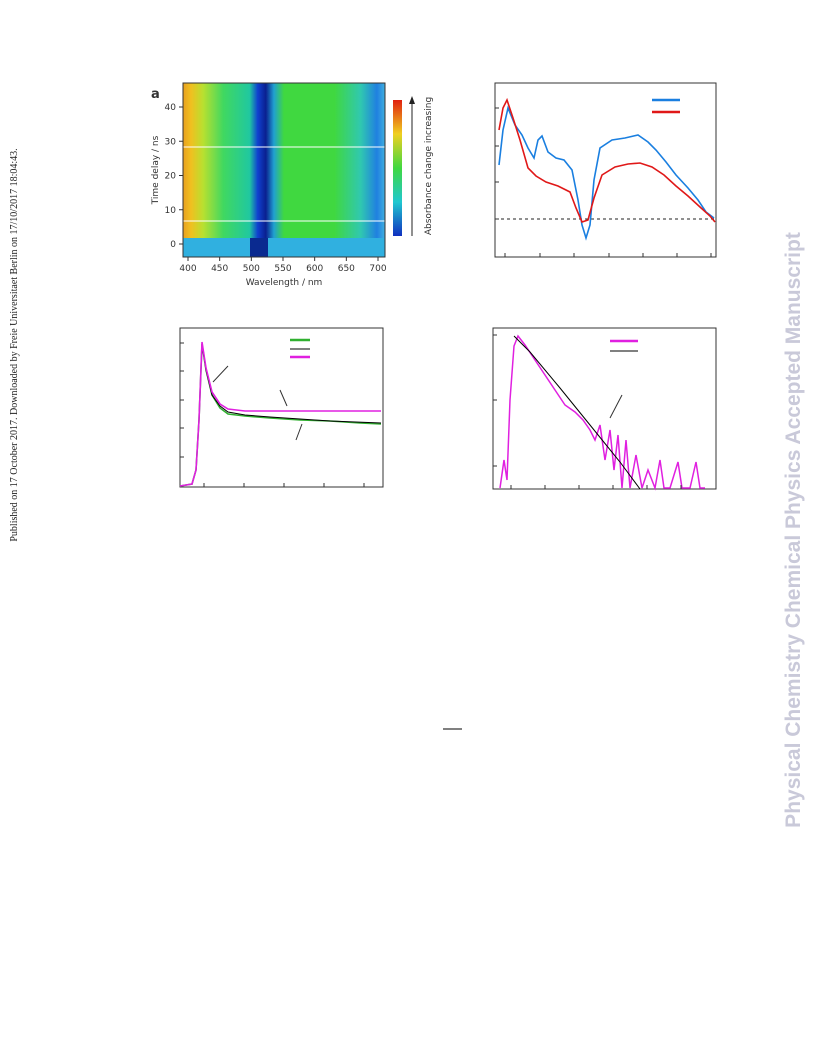  Describe the element at coordinates (314, 269) in the screenshot. I see `x-tick-label: 600` at that location.